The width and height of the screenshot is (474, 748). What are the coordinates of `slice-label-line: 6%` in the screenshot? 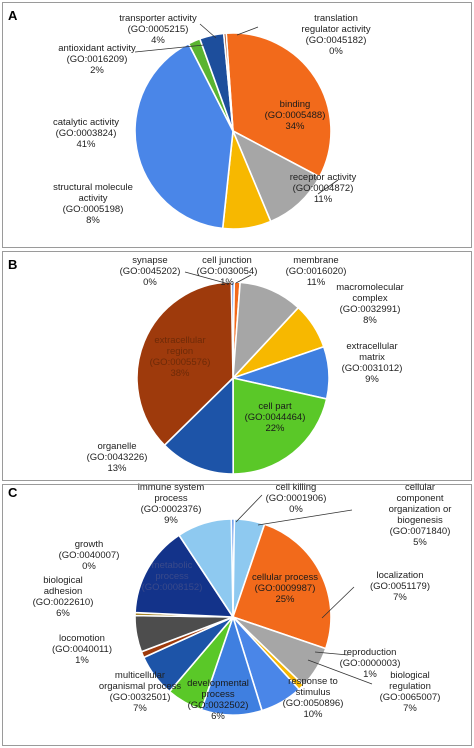 It's located at (218, 716).